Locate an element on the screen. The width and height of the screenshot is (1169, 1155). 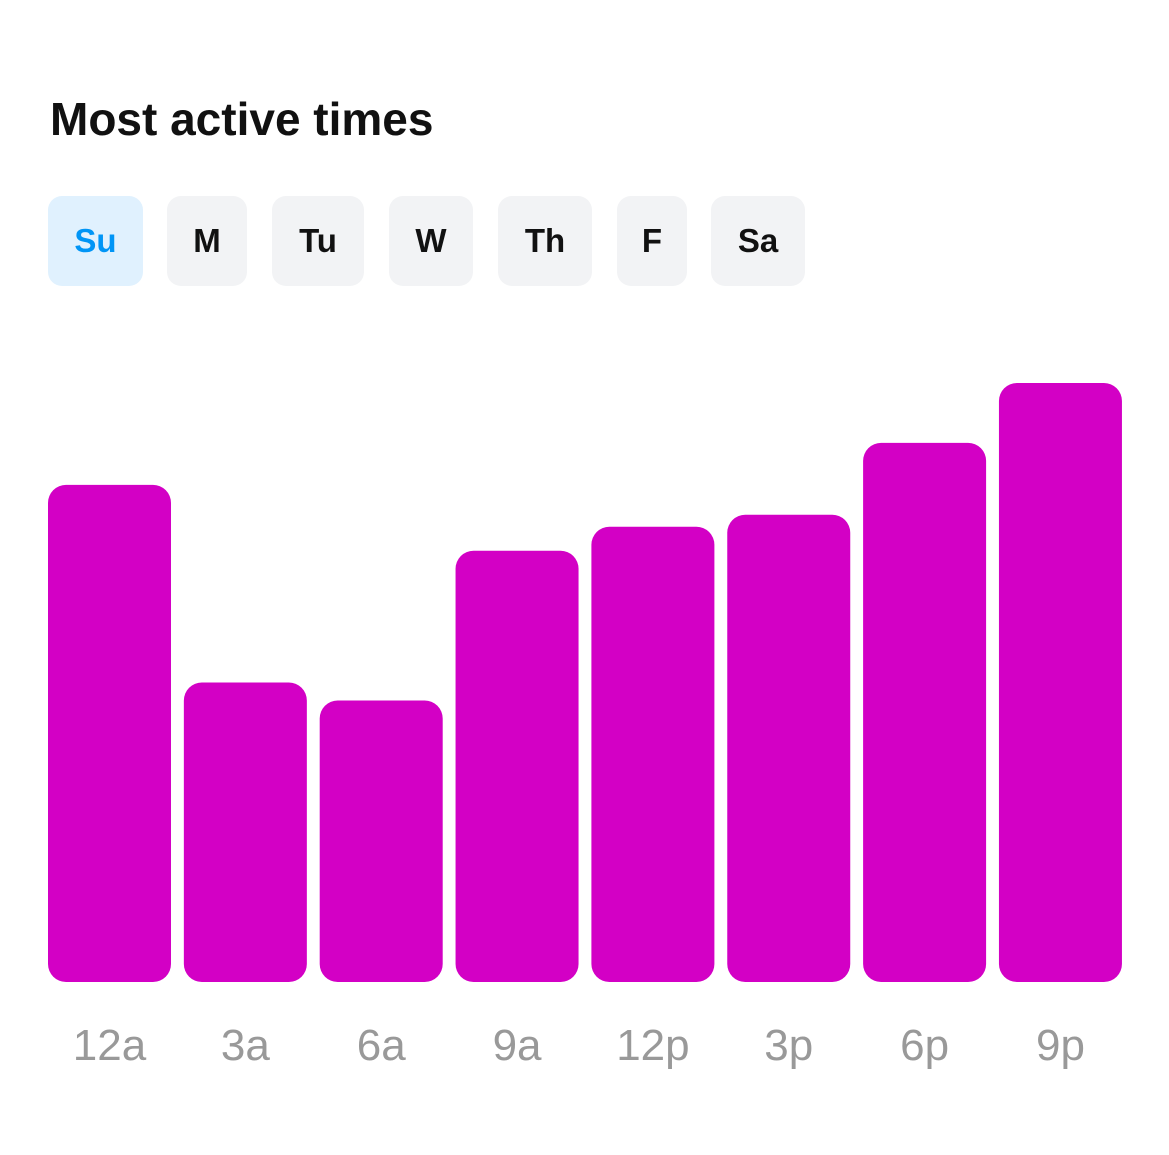
bar-9p is located at coordinates (1060, 682).